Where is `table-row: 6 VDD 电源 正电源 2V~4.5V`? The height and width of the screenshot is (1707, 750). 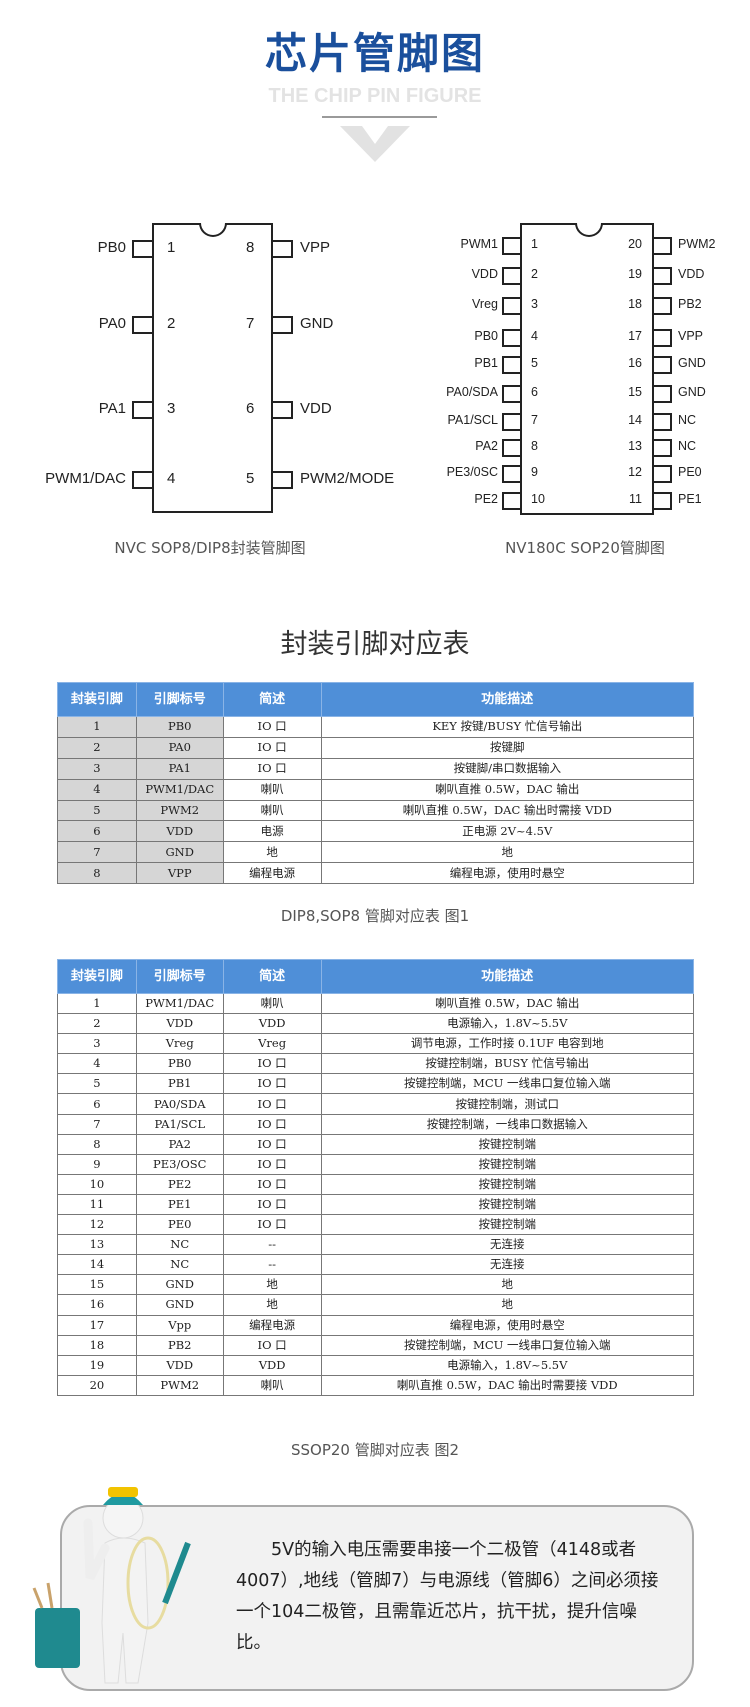 table-row: 6 VDD 电源 正电源 2V~4.5V is located at coordinates (376, 831).